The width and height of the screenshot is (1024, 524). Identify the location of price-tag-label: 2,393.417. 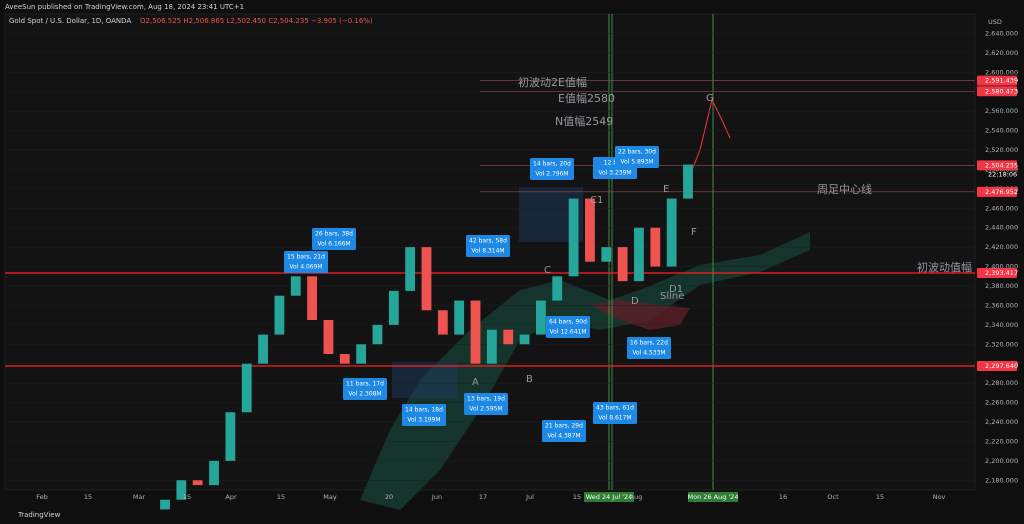
(1001, 273).